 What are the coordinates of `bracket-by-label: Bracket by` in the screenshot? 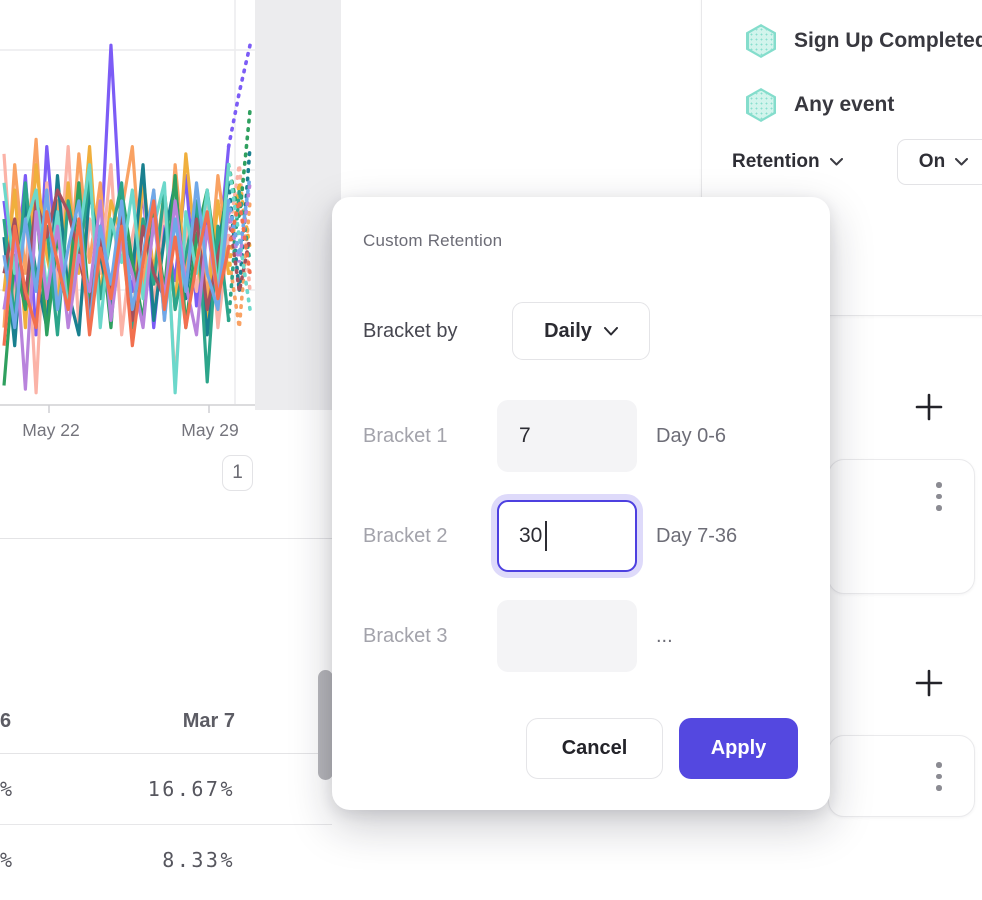 It's located at (410, 330).